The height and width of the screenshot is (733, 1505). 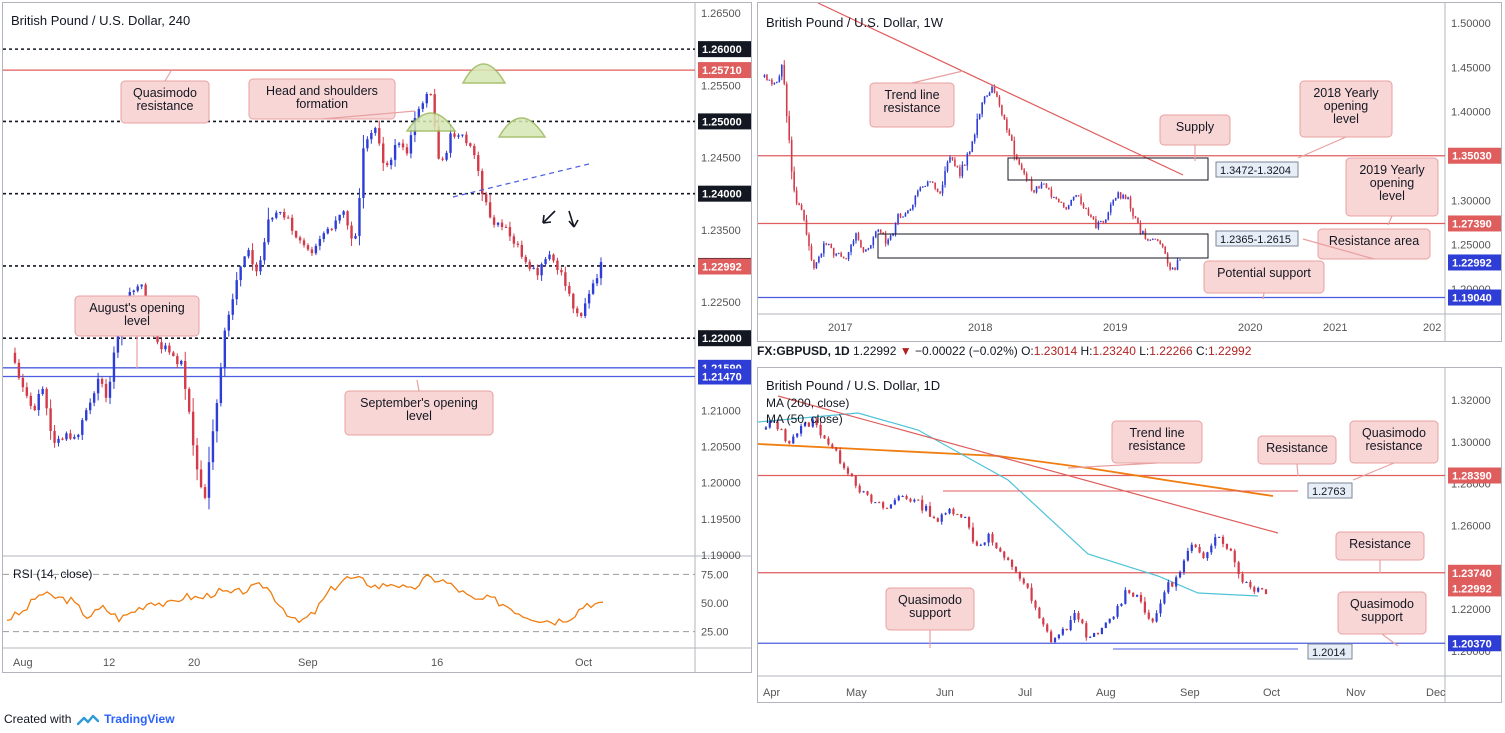 What do you see at coordinates (1356, 693) in the screenshot?
I see `time-tick-label: Nov` at bounding box center [1356, 693].